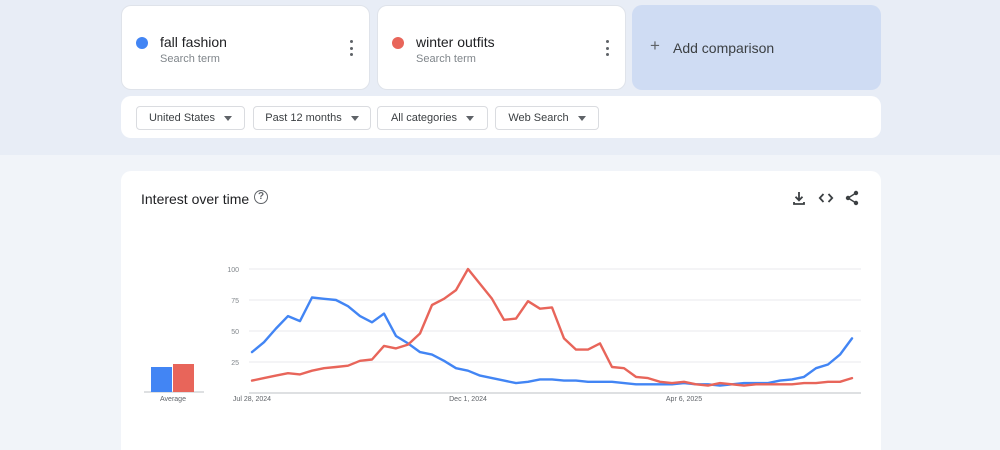  Describe the element at coordinates (538, 118) in the screenshot. I see `property-label: Web Search` at that location.